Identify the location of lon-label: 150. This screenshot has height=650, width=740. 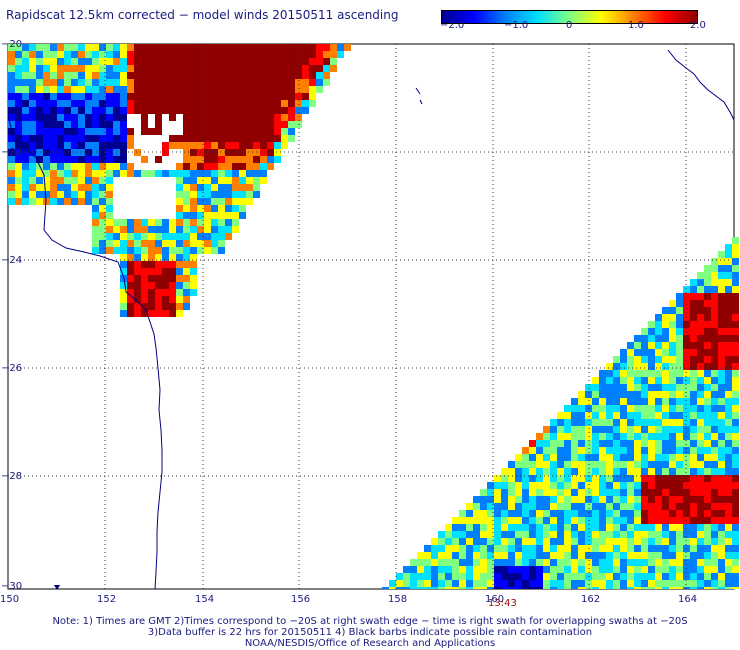
(9, 599).